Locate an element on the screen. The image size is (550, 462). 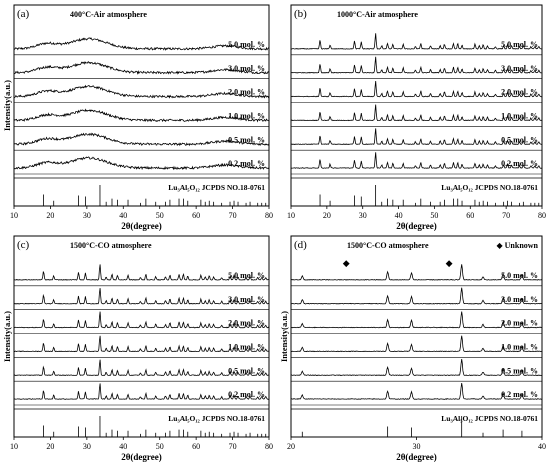
condition-label: 1500°C-CO atmosphere is located at coordinates (111, 245).